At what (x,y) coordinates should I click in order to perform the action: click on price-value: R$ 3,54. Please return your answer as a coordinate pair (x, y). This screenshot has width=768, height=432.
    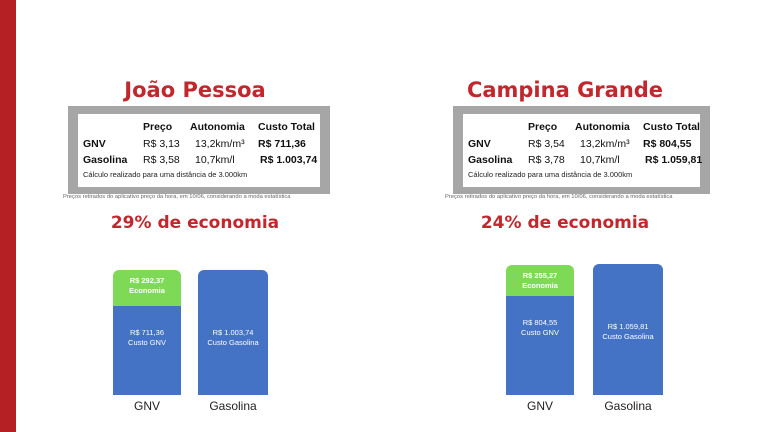
    Looking at the image, I should click on (546, 144).